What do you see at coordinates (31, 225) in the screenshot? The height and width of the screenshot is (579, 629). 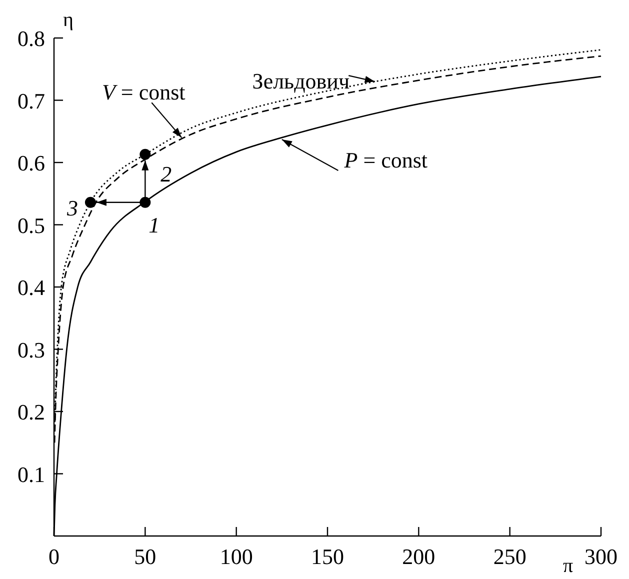 I see `y-tick-label: 0.5` at bounding box center [31, 225].